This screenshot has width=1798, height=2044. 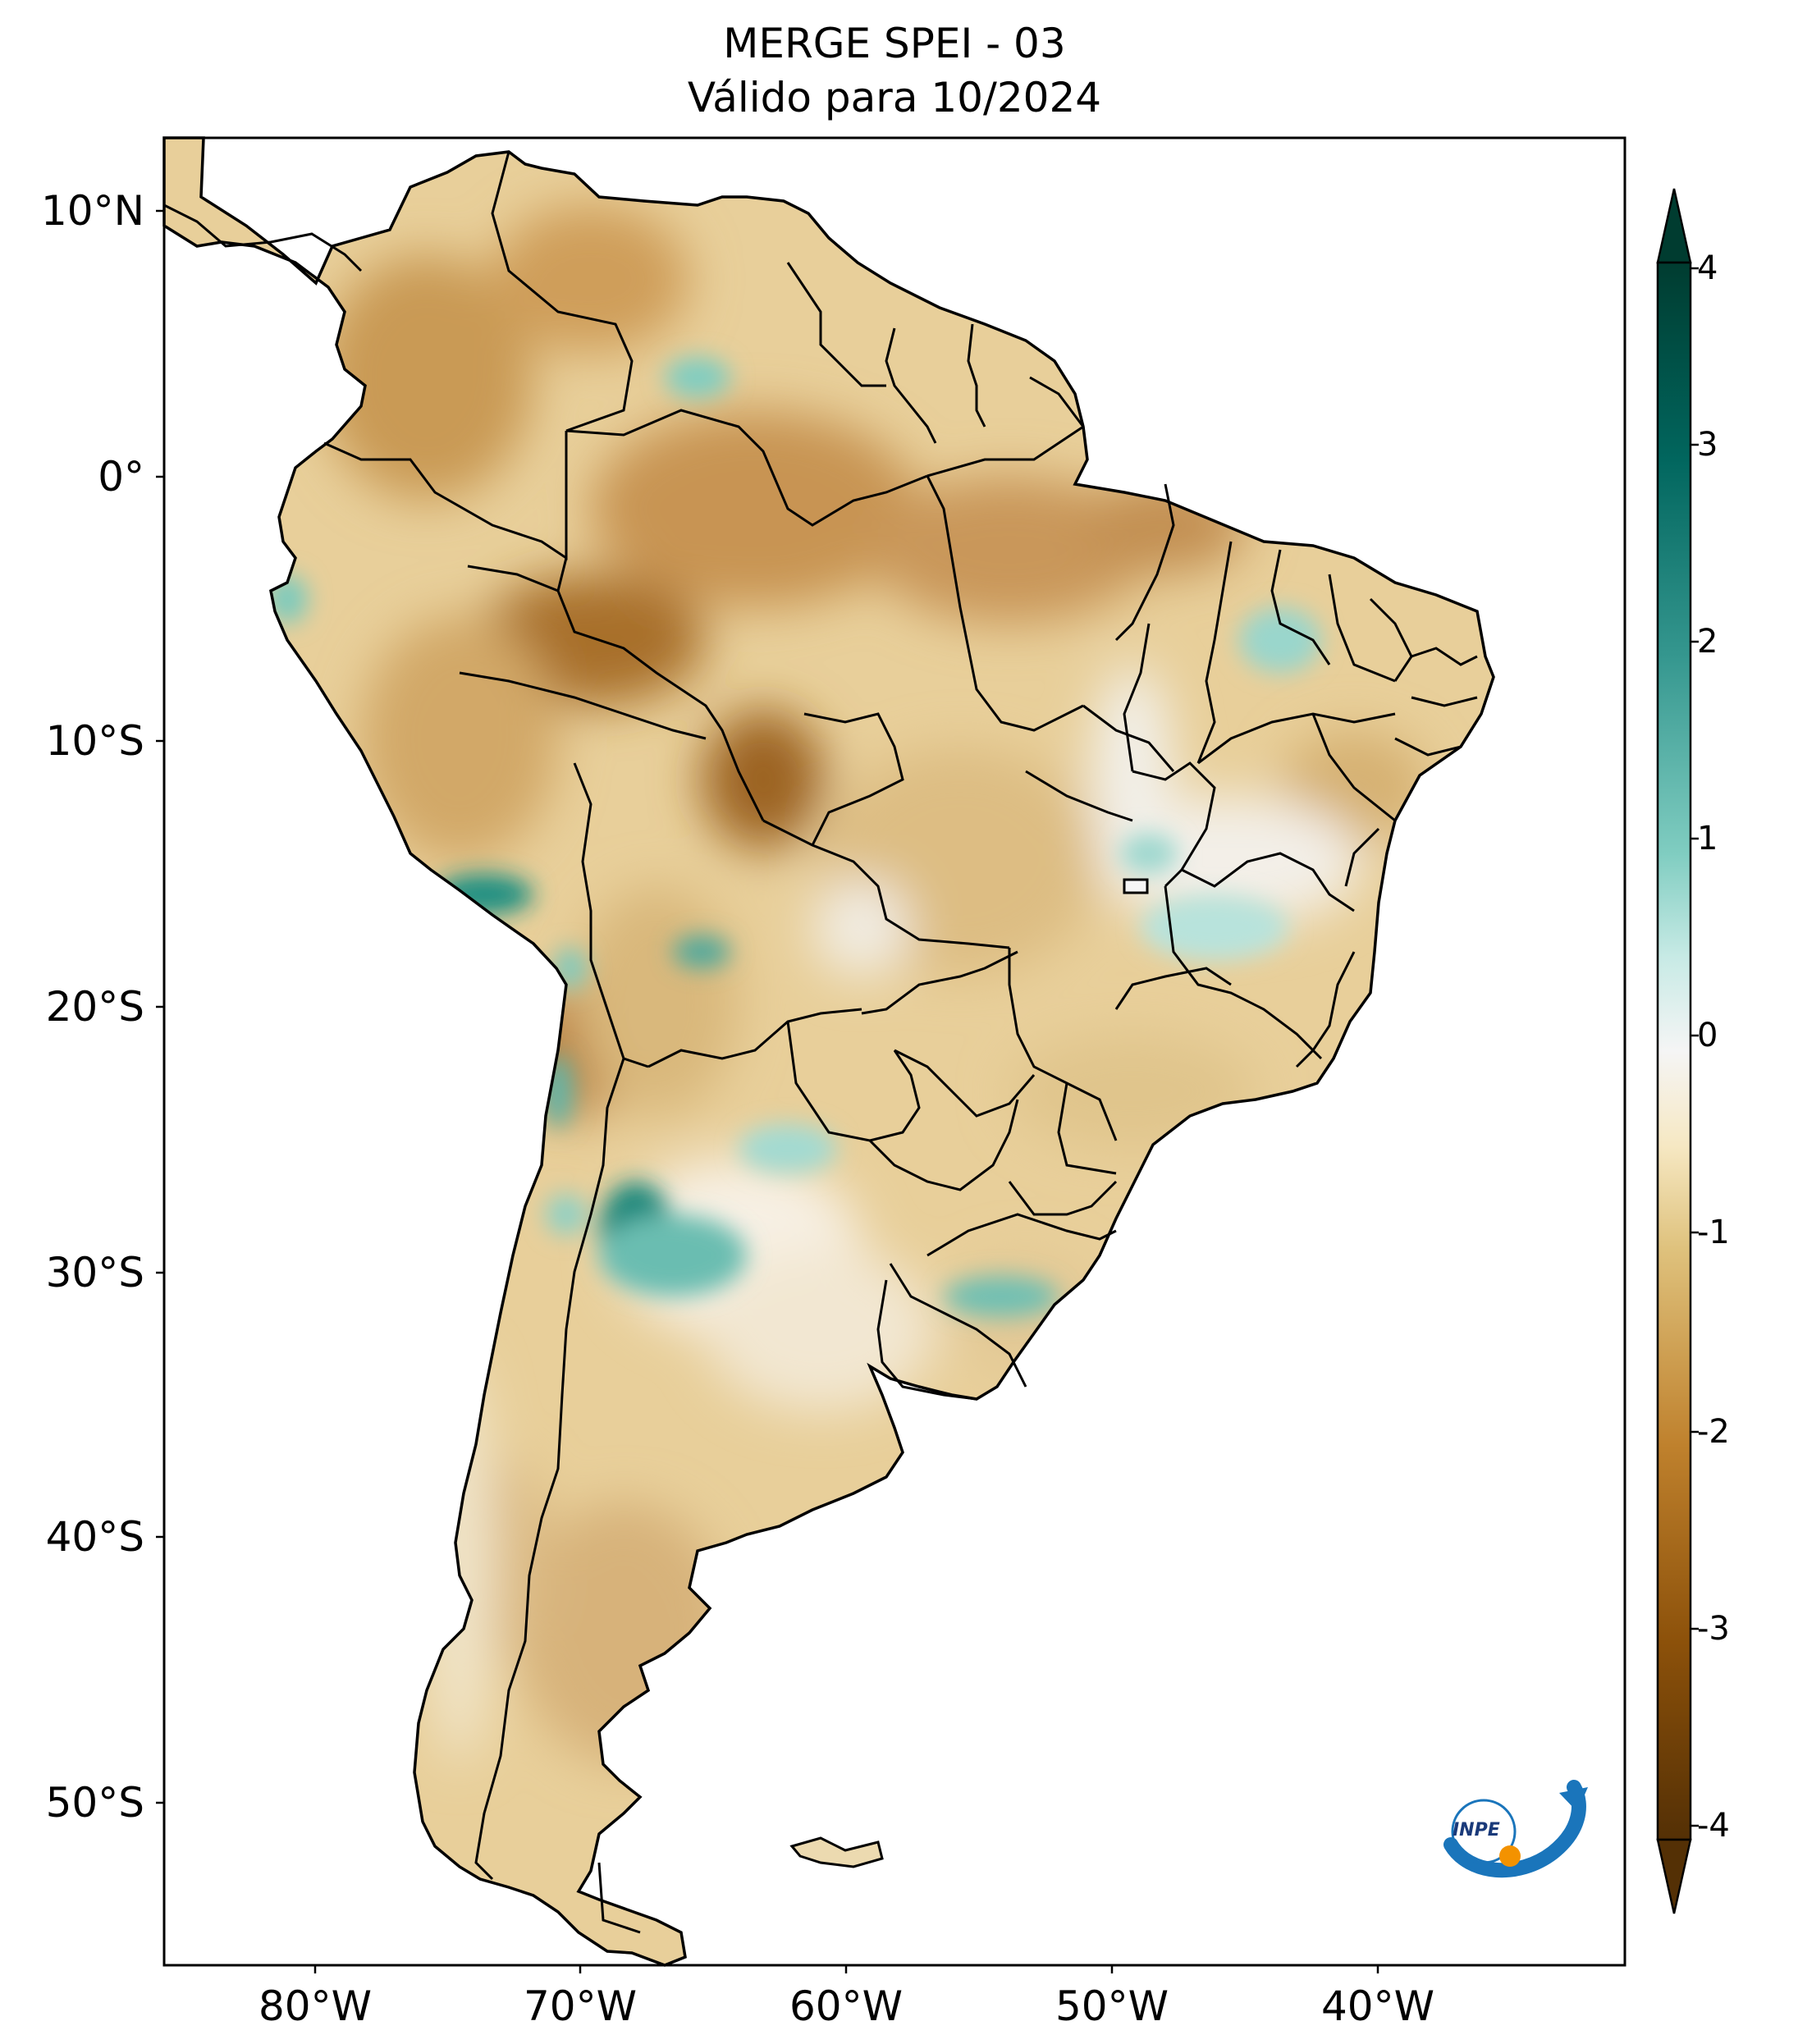 I want to click on inpe-logo, so click(x=1515, y=1829).